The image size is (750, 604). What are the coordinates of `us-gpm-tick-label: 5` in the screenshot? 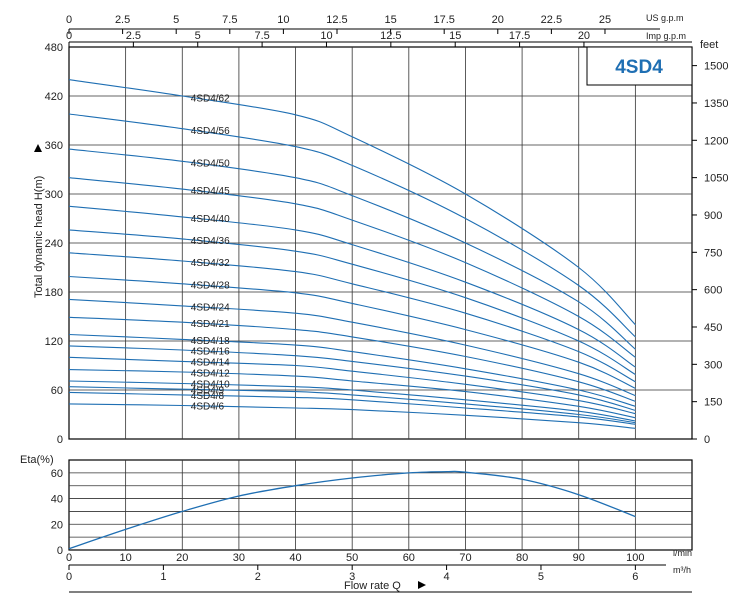 It's located at (176, 20).